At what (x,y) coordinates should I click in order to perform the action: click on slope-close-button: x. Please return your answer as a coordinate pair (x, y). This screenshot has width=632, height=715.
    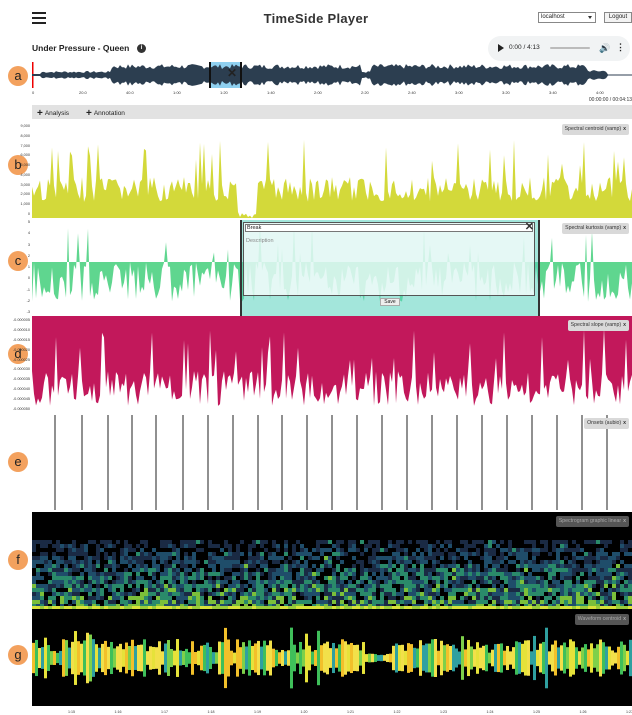
    Looking at the image, I should click on (624, 325).